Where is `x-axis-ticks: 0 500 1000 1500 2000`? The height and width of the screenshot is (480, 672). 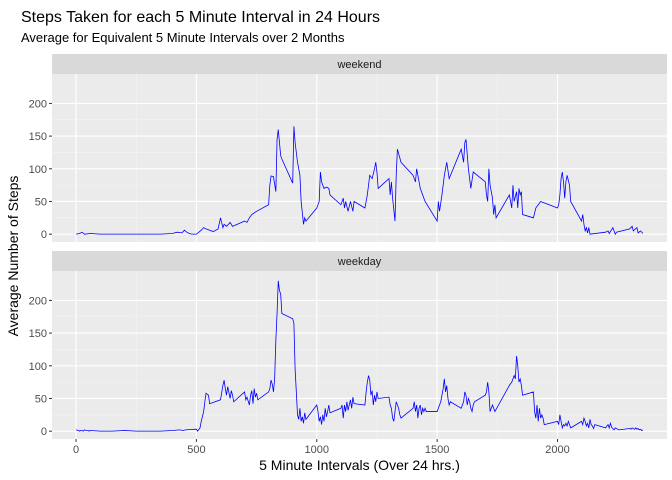 x-axis-ticks: 0 500 1000 1500 2000 is located at coordinates (321, 447).